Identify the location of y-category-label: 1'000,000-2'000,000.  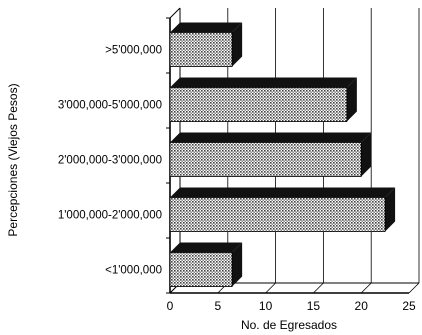
(110, 216).